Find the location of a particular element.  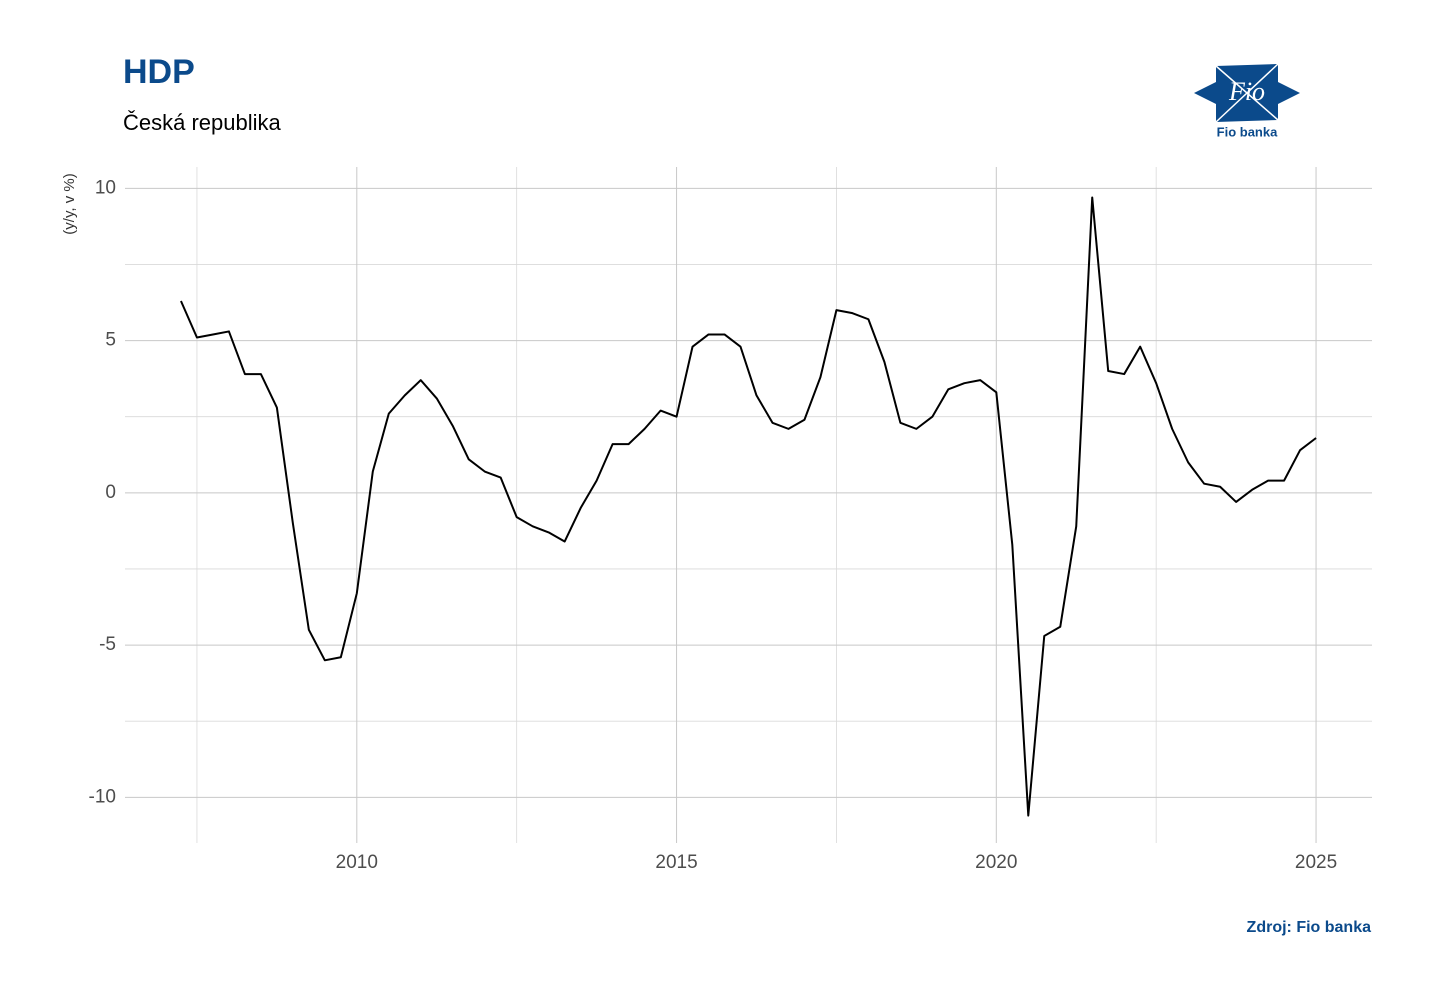

chart-subtitle: Česká republika is located at coordinates (202, 122).